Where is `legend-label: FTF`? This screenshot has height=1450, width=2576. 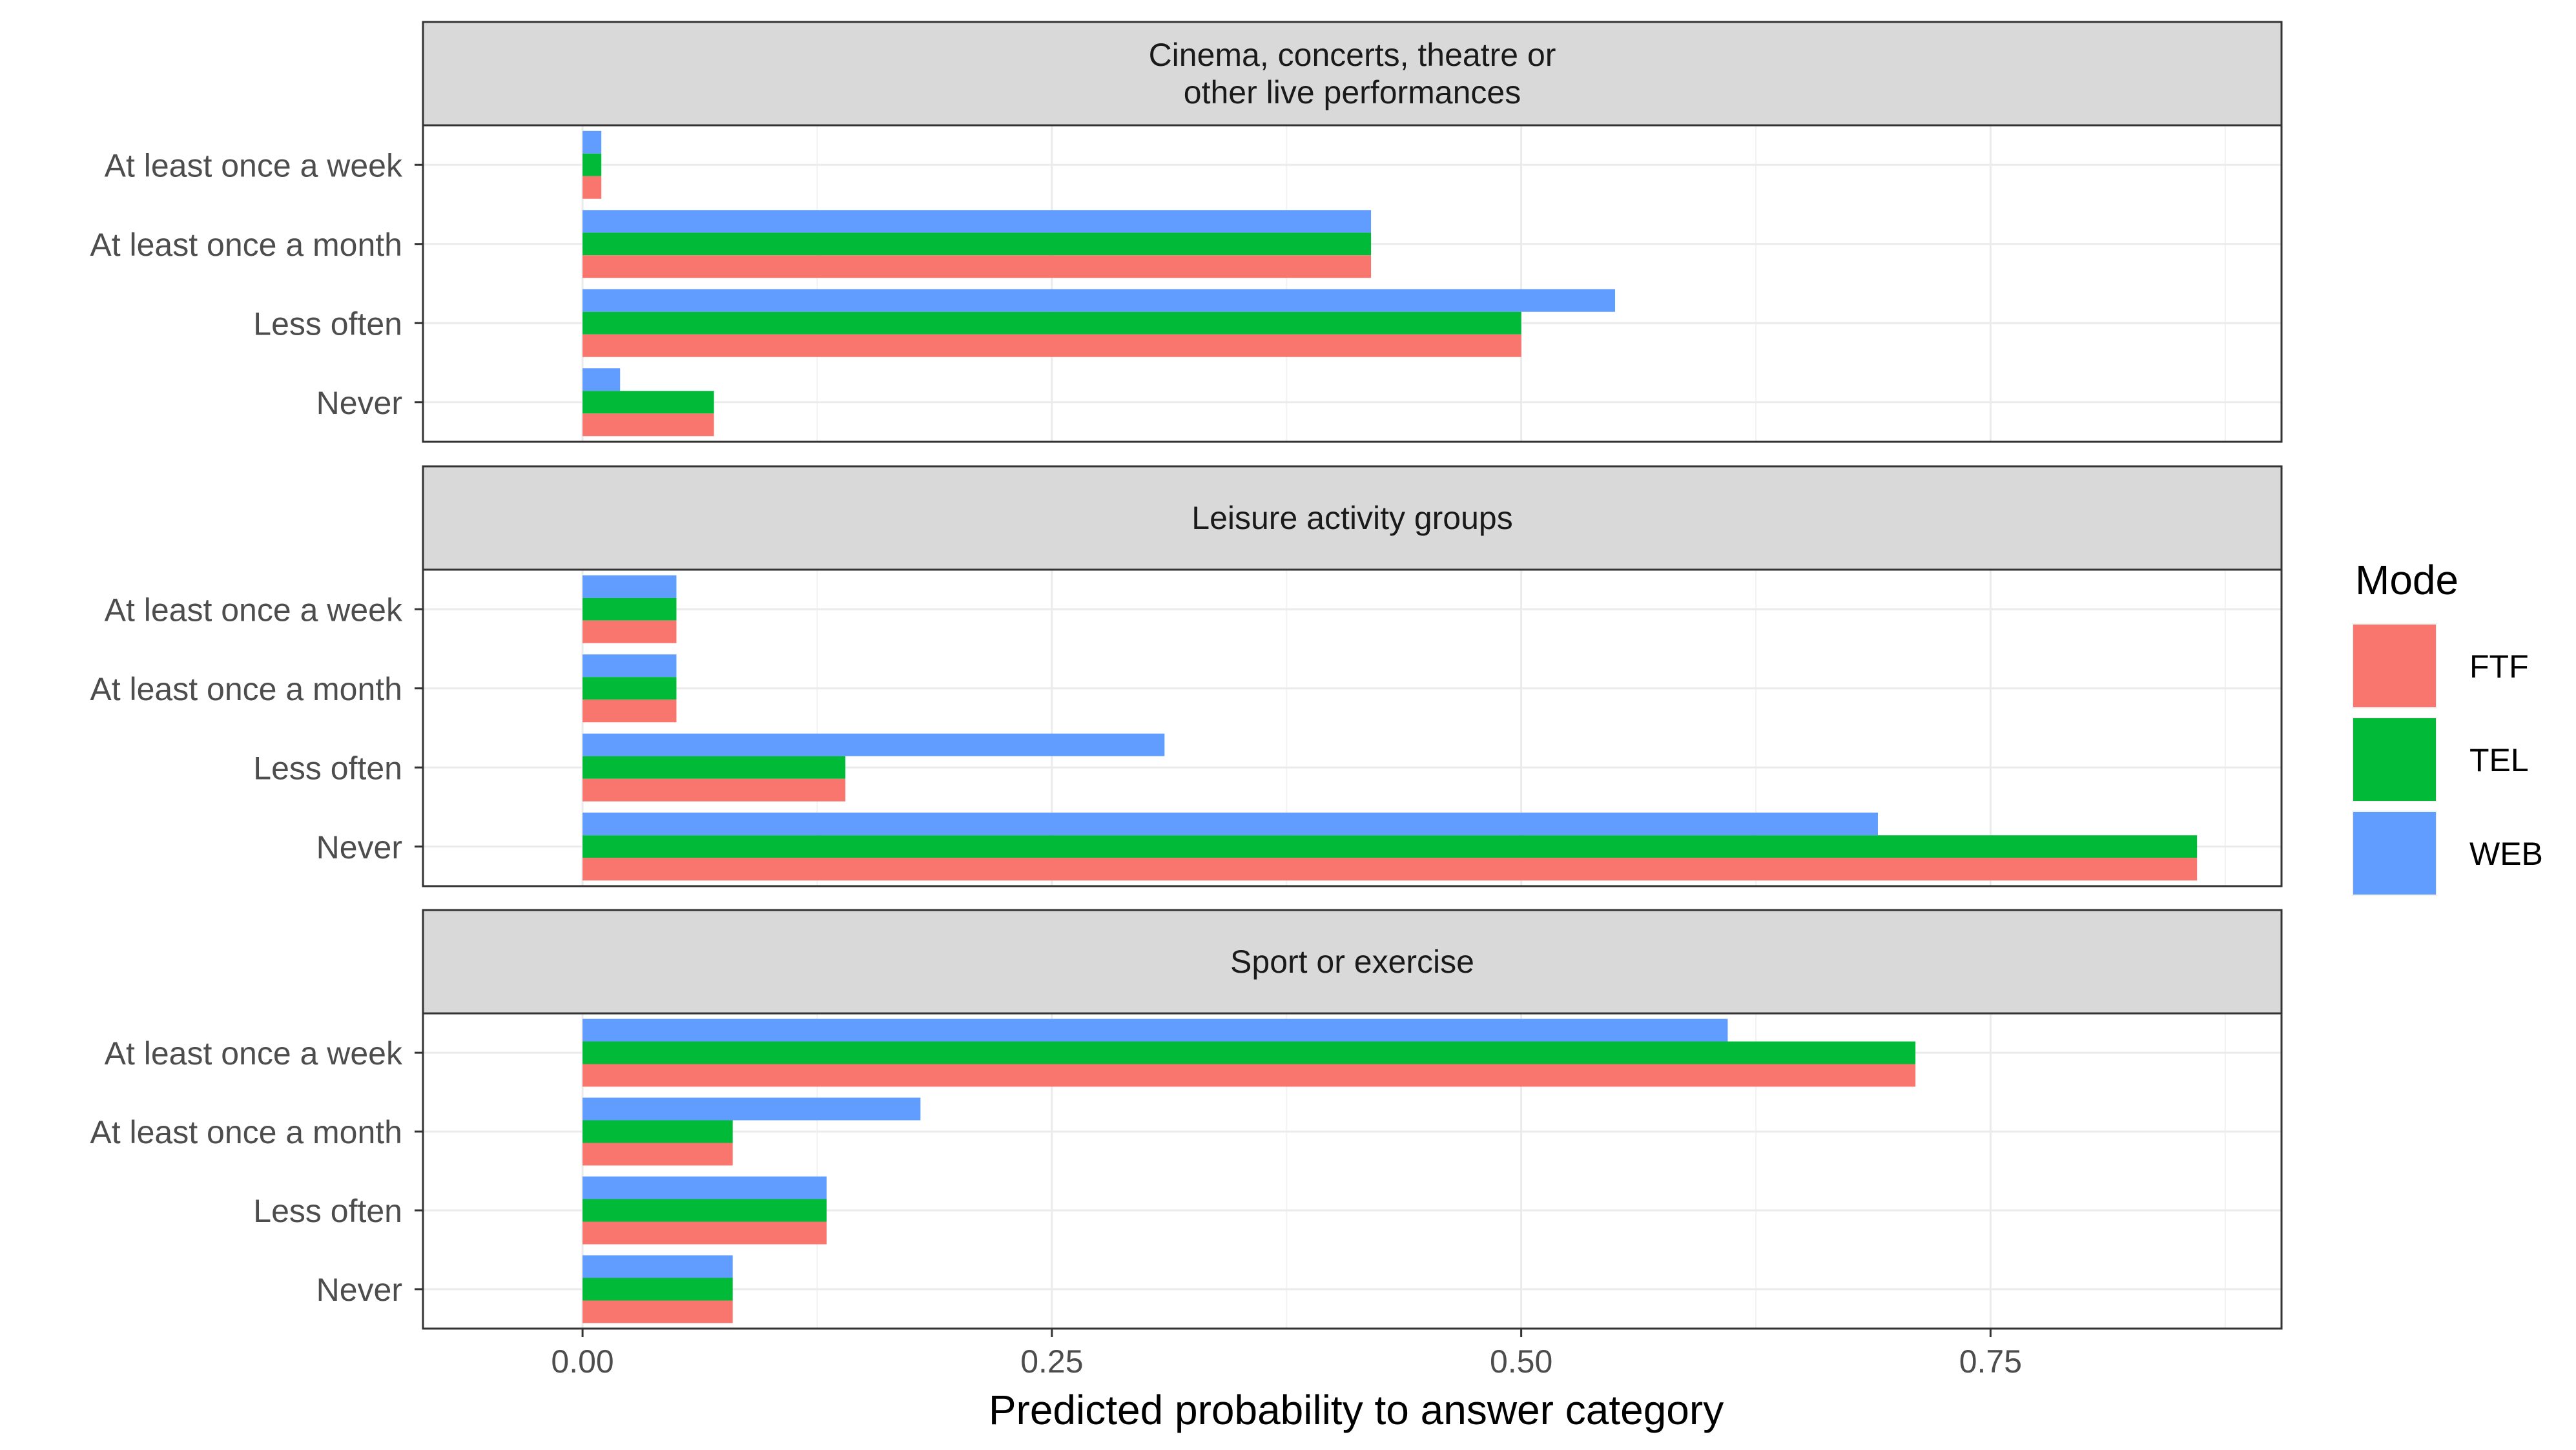 legend-label: FTF is located at coordinates (2499, 667).